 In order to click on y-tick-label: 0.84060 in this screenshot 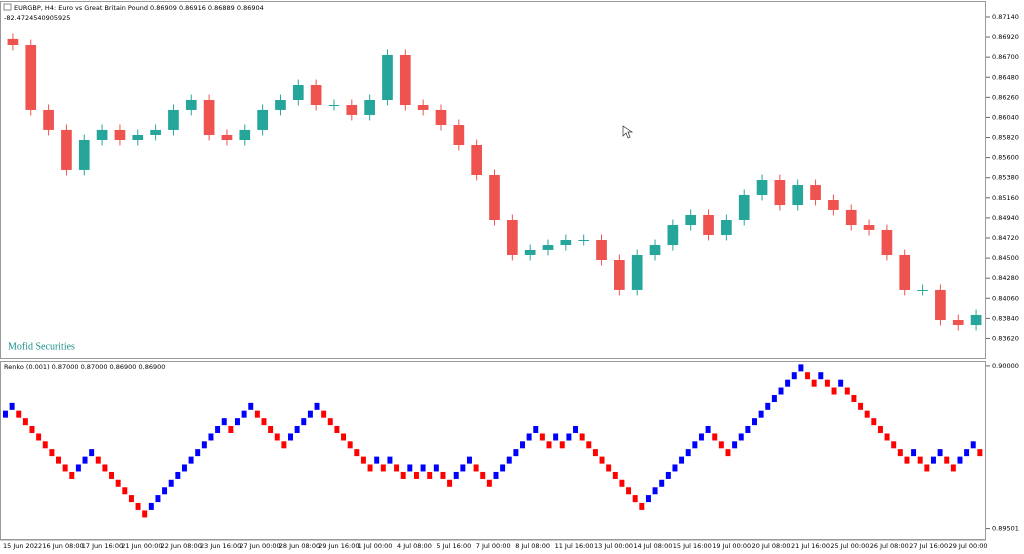, I will do `click(1005, 298)`.